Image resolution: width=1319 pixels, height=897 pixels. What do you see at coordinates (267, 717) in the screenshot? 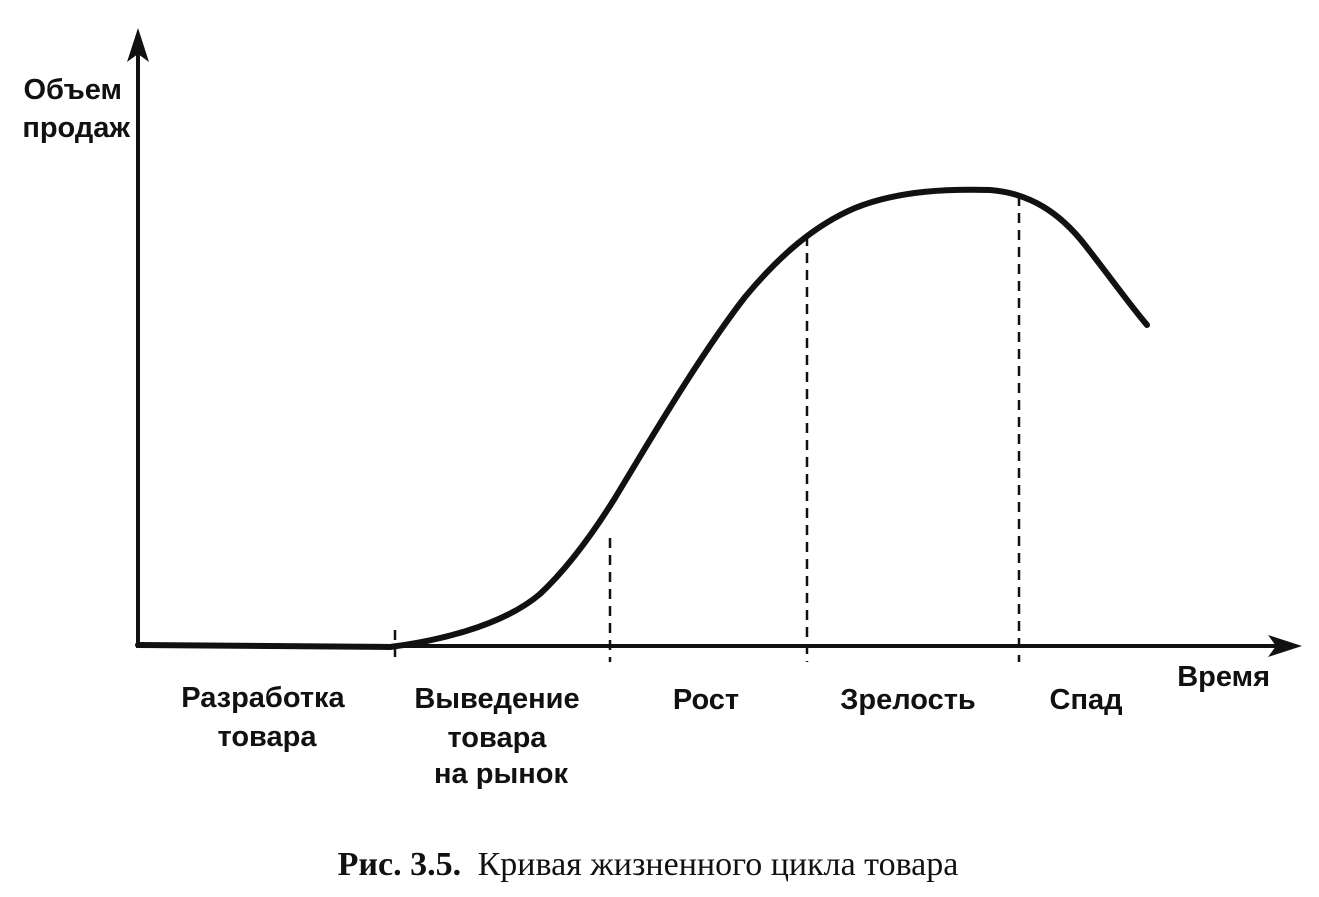
I see `stage-label-development: Разработка товара` at bounding box center [267, 717].